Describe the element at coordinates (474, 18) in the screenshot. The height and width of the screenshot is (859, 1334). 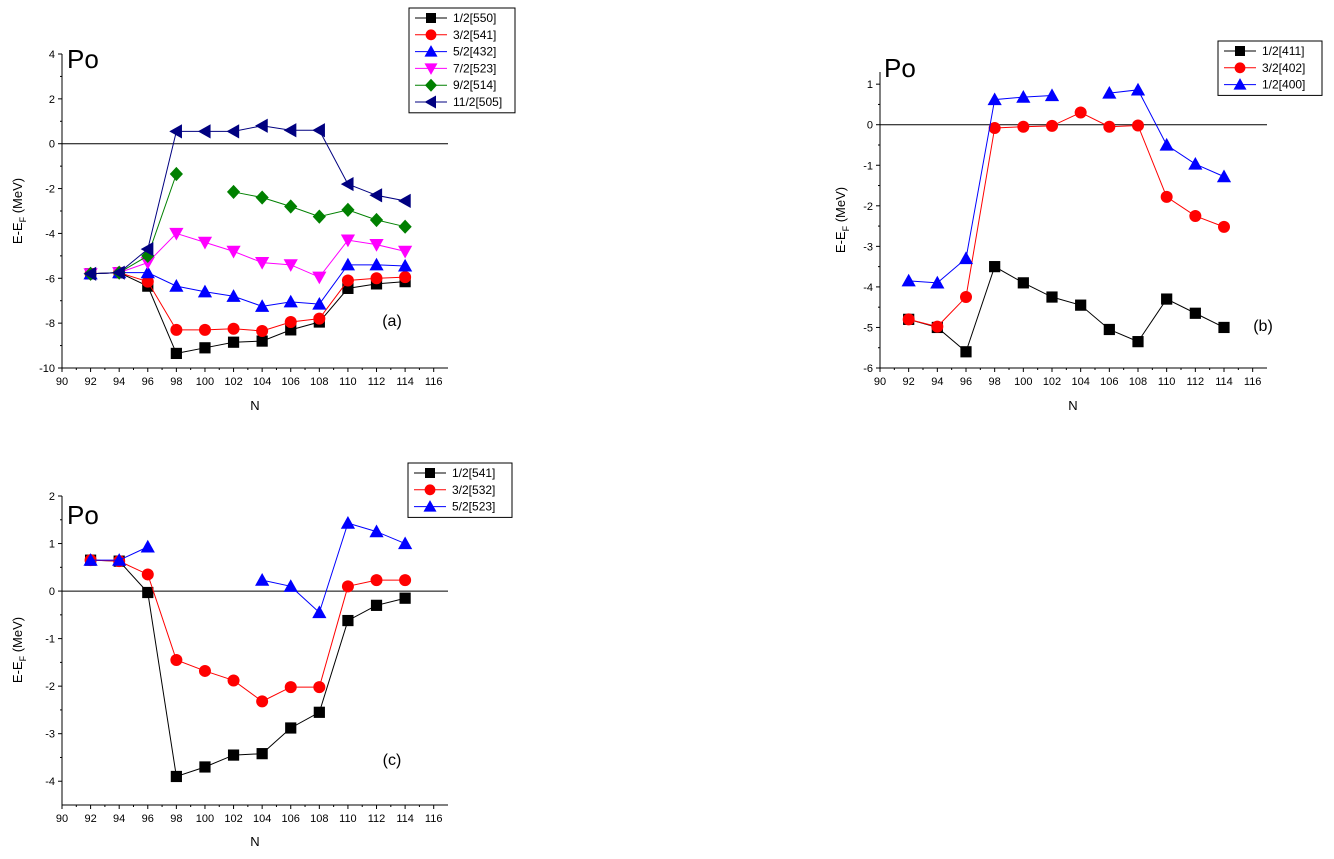
I see `legend-label: 1/2[550]` at that location.